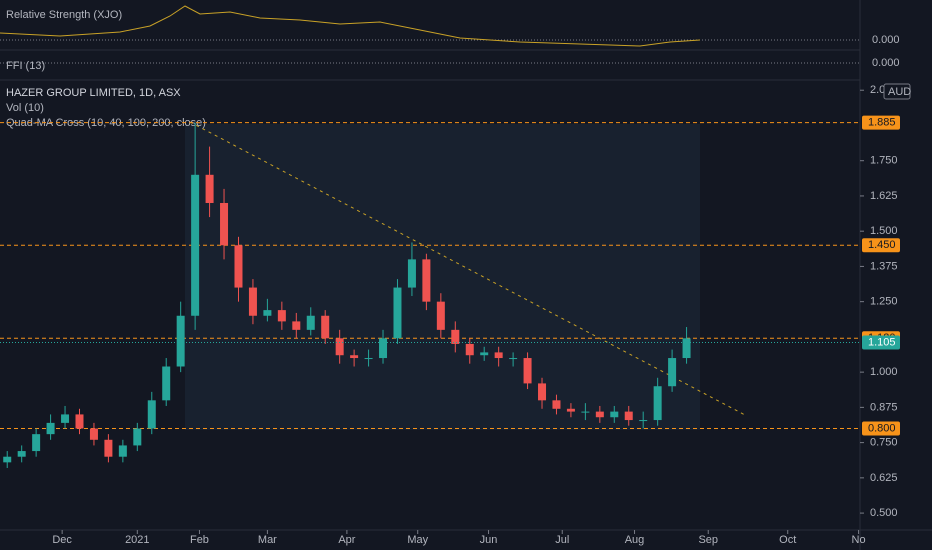  I want to click on pane-title: FFI (13), so click(25, 66).